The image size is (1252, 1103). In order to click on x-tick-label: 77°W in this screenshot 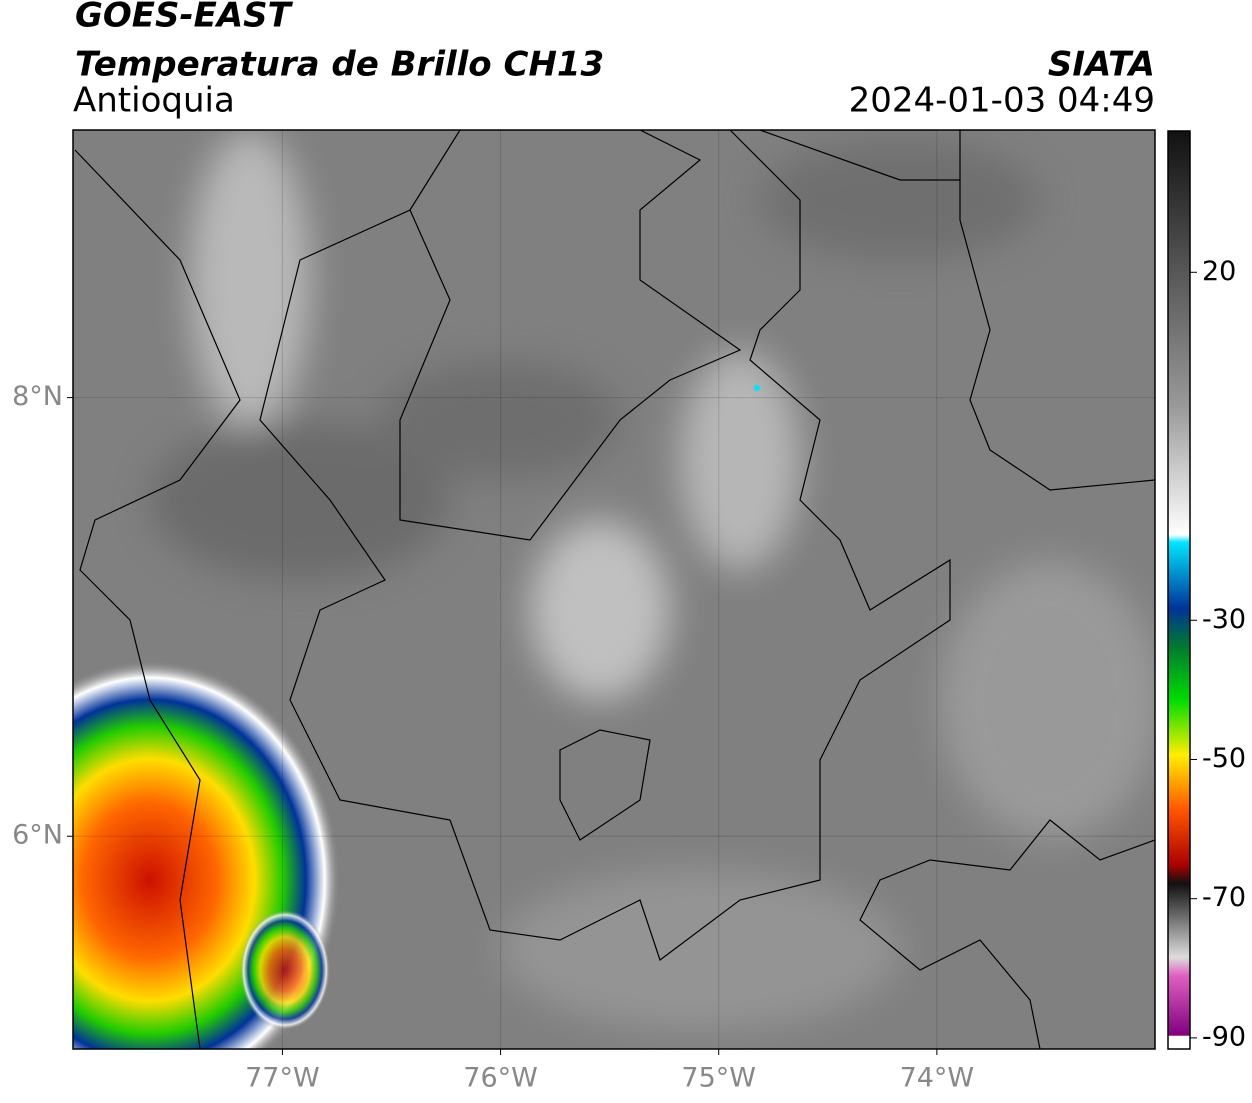, I will do `click(282, 1078)`.